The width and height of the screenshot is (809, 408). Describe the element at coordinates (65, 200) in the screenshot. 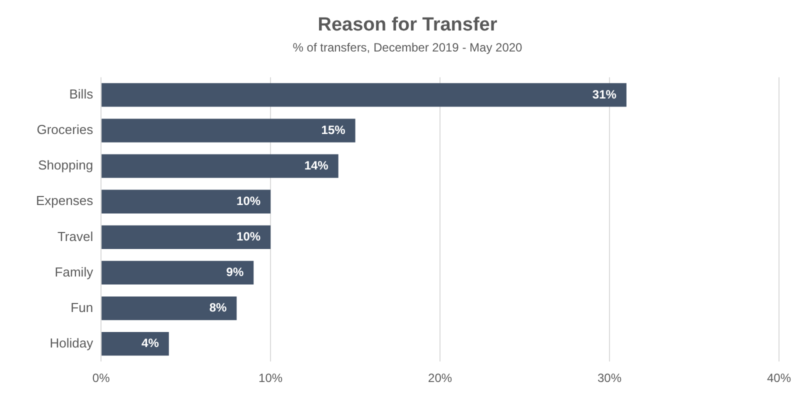

I see `y-tick-label: Expenses` at that location.